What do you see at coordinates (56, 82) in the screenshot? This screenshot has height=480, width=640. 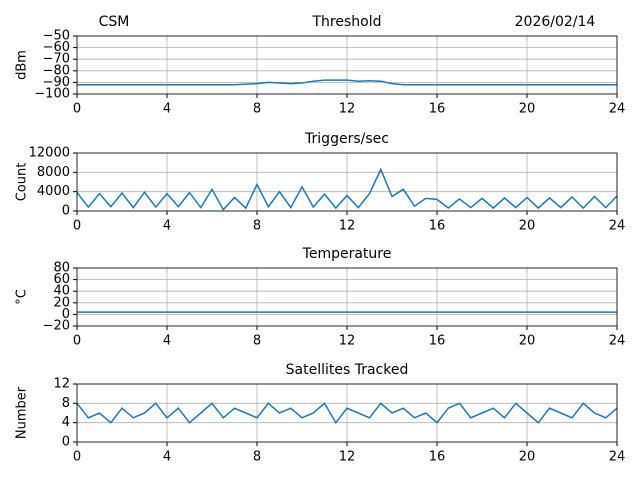 I see `y-tick-label: −90` at bounding box center [56, 82].